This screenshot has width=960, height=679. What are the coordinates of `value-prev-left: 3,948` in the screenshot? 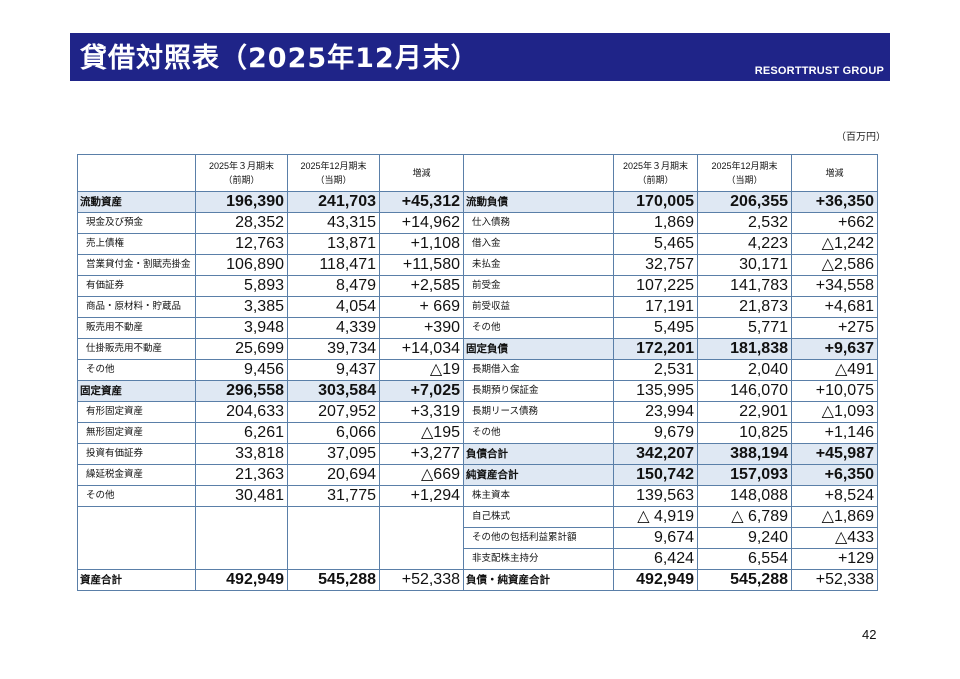 It's located at (241, 328).